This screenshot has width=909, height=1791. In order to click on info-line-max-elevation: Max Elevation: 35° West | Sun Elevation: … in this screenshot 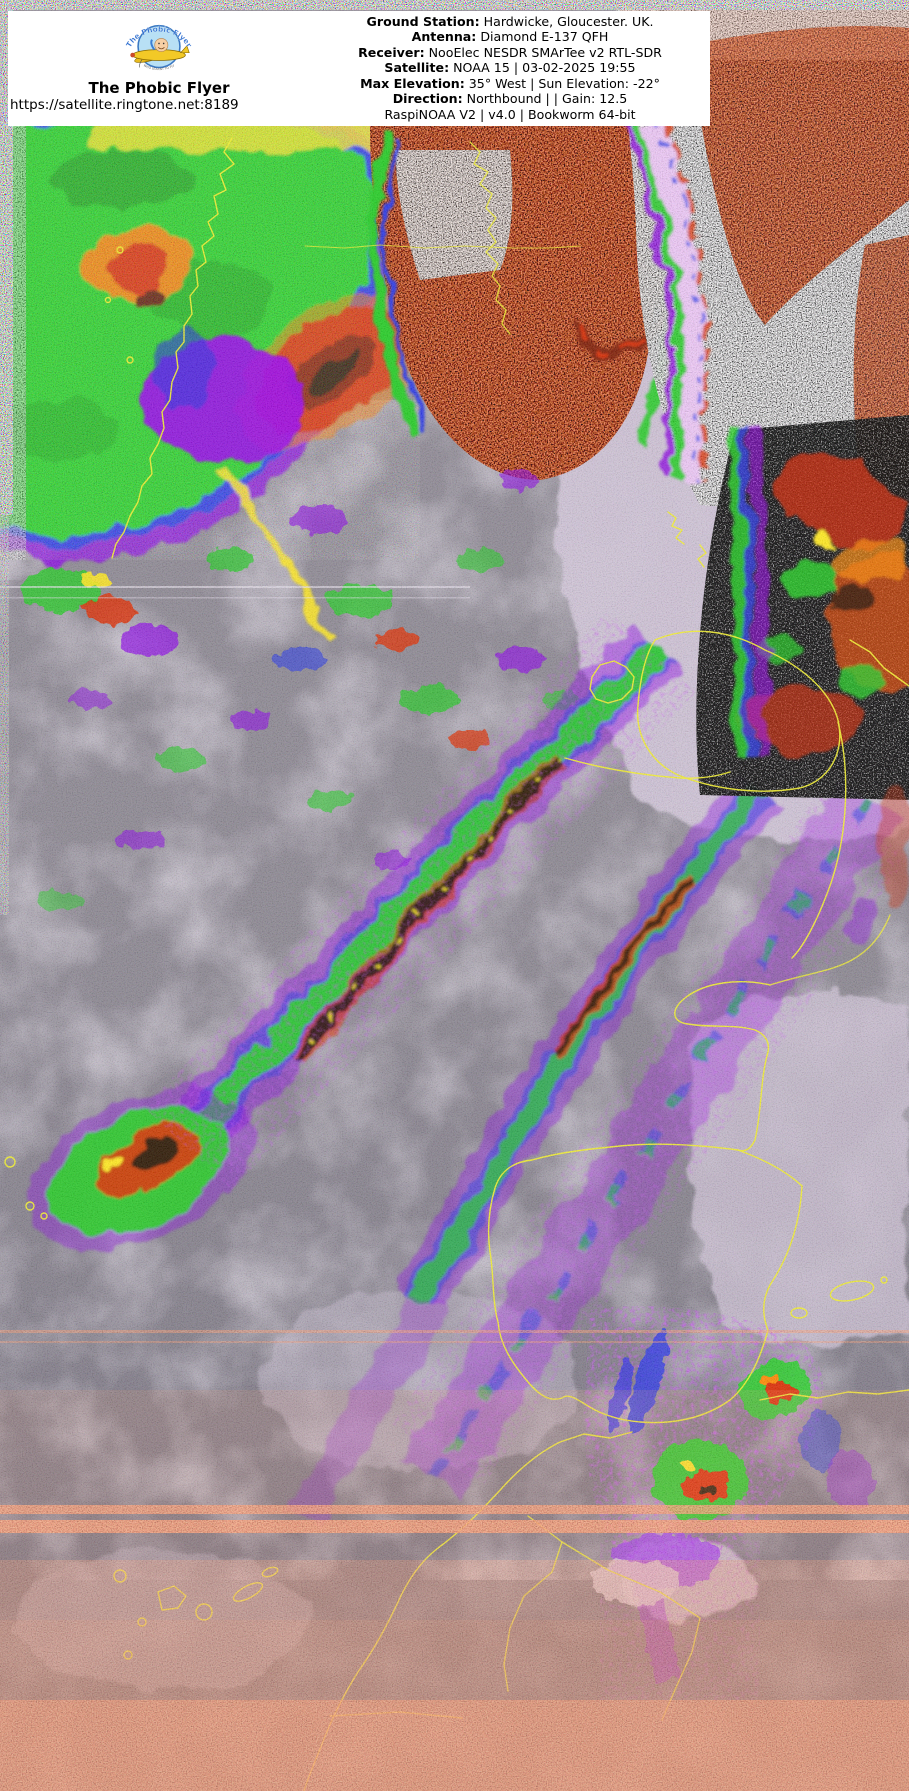, I will do `click(510, 83)`.